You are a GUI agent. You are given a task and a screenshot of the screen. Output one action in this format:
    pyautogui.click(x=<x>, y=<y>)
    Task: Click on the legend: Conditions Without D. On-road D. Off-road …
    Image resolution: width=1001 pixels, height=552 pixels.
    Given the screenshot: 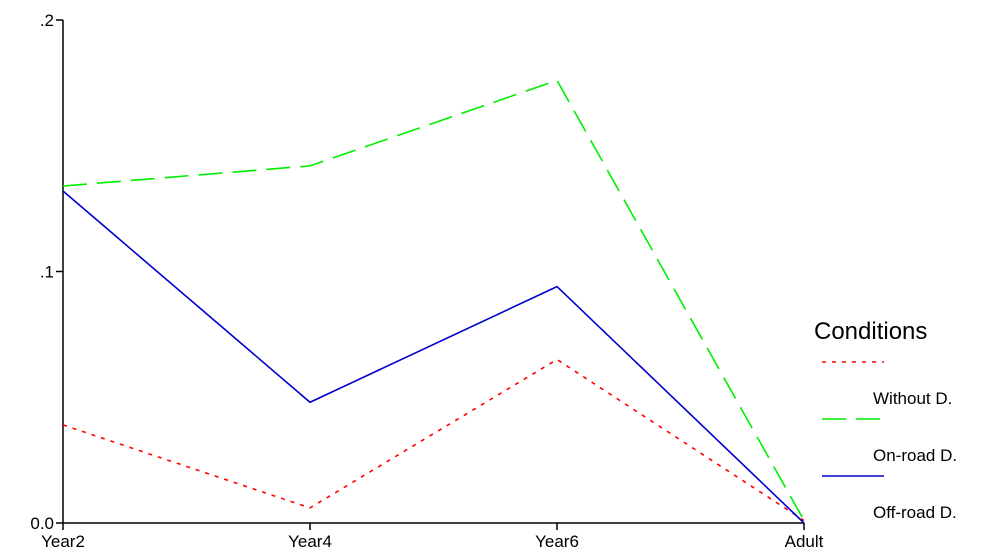 What is the action you would take?
    pyautogui.click(x=885, y=420)
    